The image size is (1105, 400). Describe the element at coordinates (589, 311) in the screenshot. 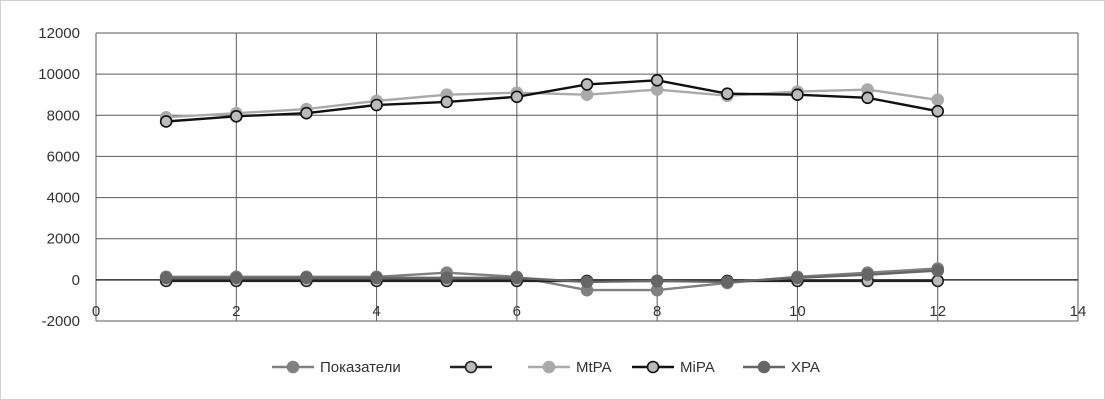

I see `x-axis-ticks: 0 2 4 6 8 10 12 14` at that location.